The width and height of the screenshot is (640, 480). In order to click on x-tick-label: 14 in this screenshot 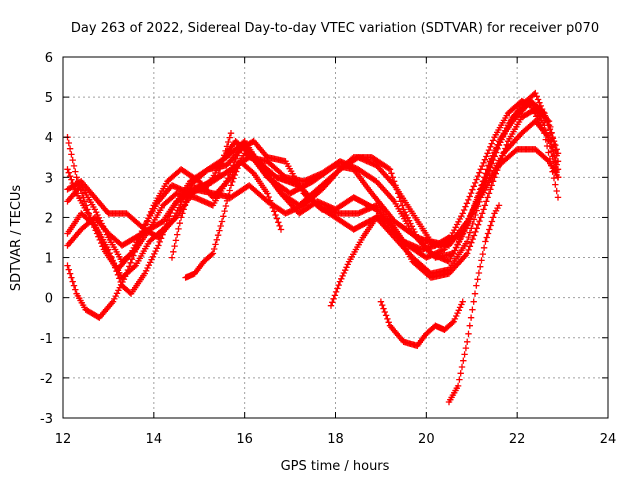, I will do `click(154, 439)`.